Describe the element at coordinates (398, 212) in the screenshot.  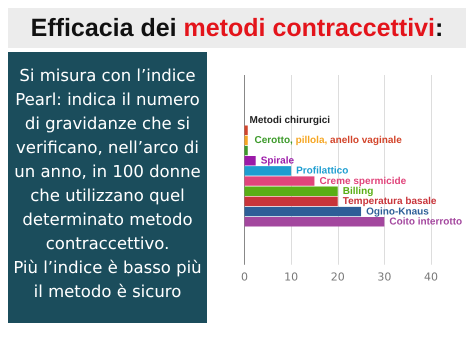
I see `y-tick-label: Ogino-Knaus` at that location.